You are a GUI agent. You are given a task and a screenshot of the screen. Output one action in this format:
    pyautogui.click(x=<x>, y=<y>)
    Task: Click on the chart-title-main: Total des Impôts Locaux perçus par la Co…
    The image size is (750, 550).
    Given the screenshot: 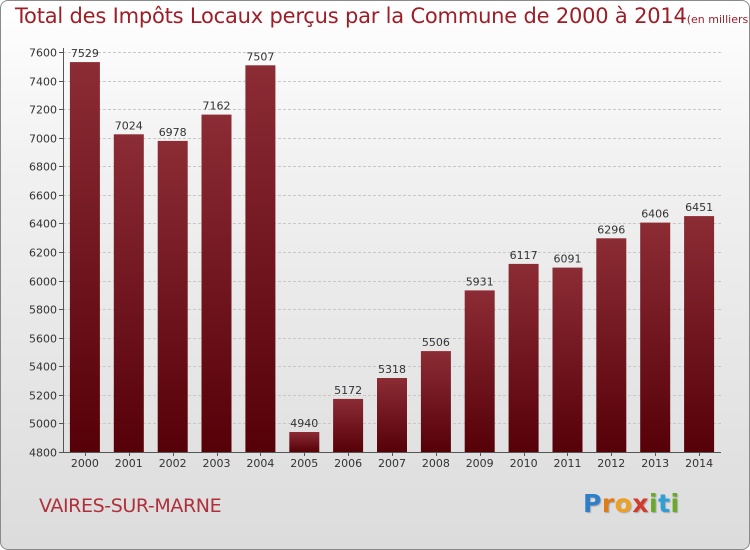 What is the action you would take?
    pyautogui.click(x=351, y=16)
    